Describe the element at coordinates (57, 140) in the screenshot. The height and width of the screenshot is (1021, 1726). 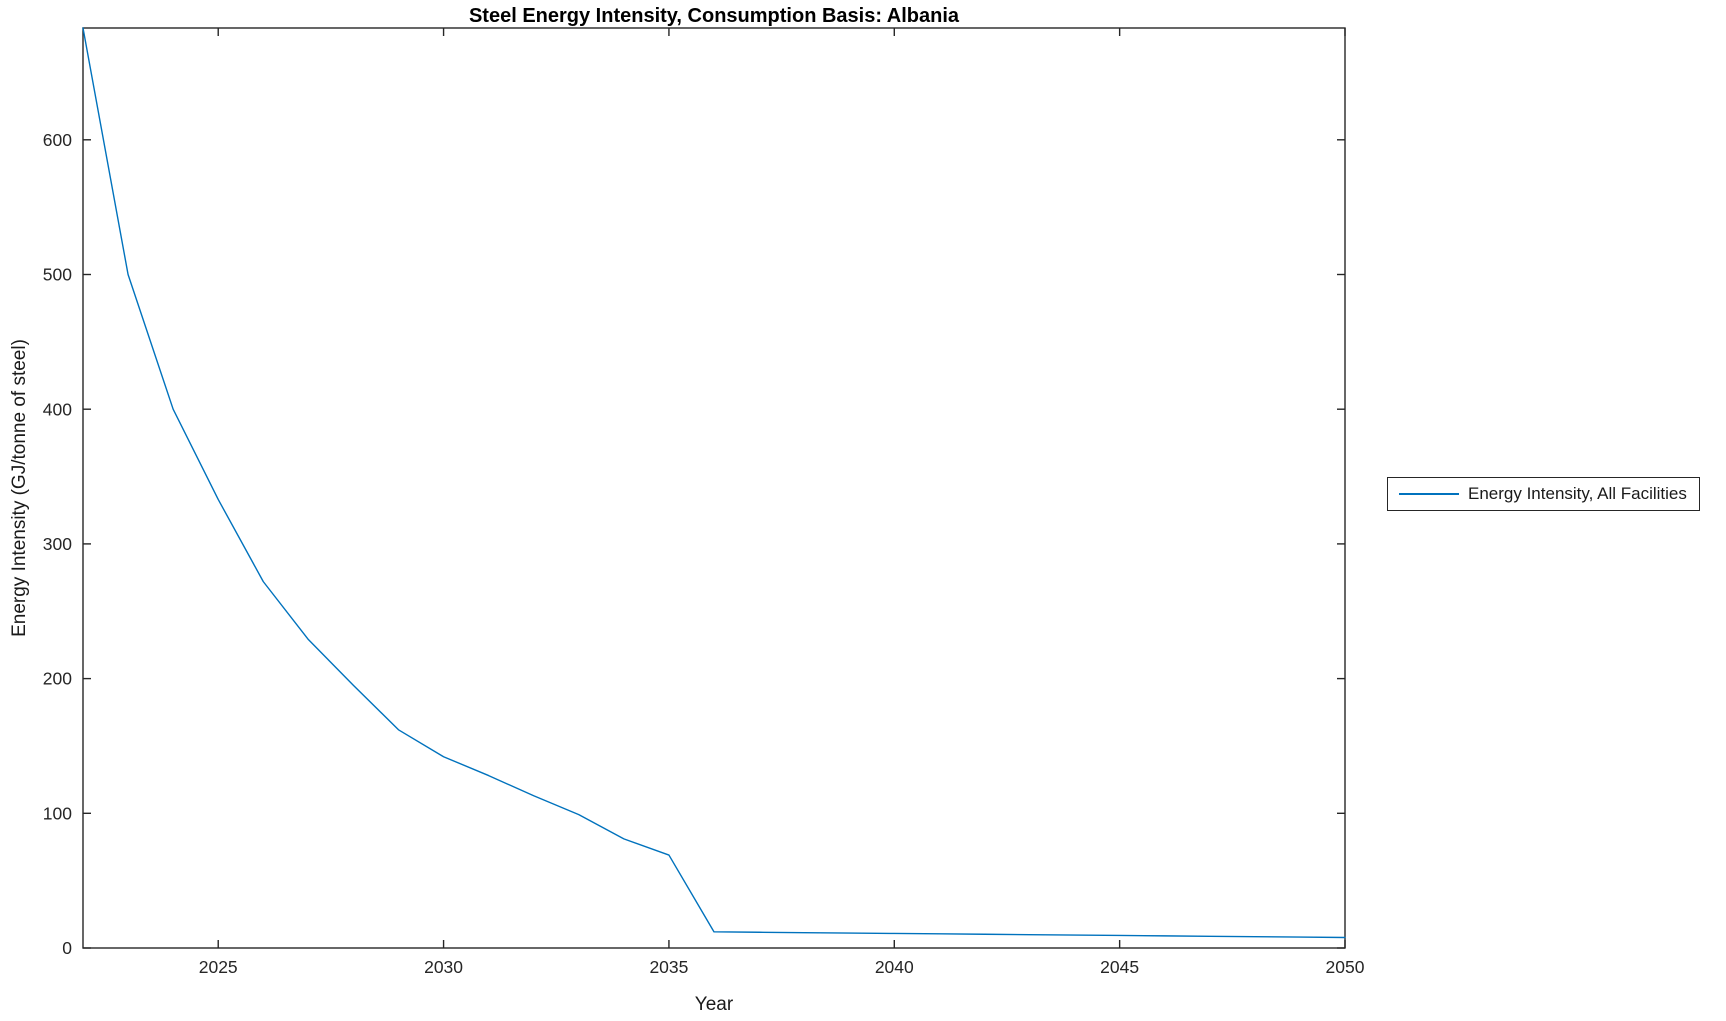
I see `y-tick-label: 600` at that location.